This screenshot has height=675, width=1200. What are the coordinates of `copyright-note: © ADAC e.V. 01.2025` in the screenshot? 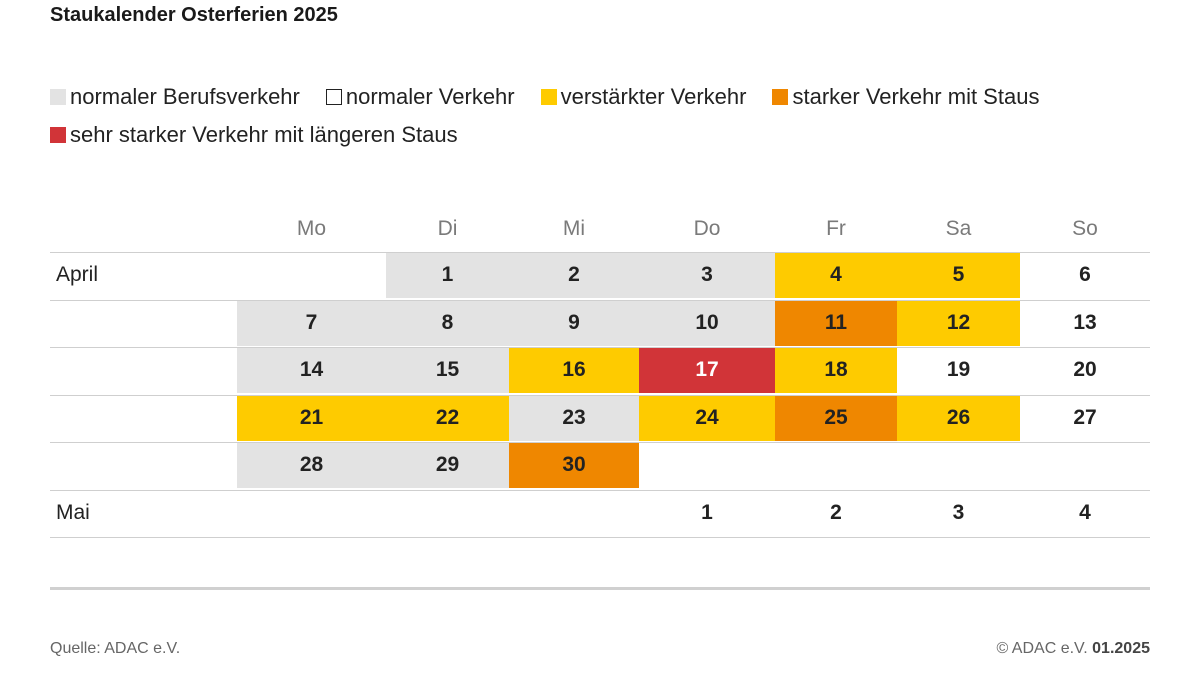 It's located at (1073, 649).